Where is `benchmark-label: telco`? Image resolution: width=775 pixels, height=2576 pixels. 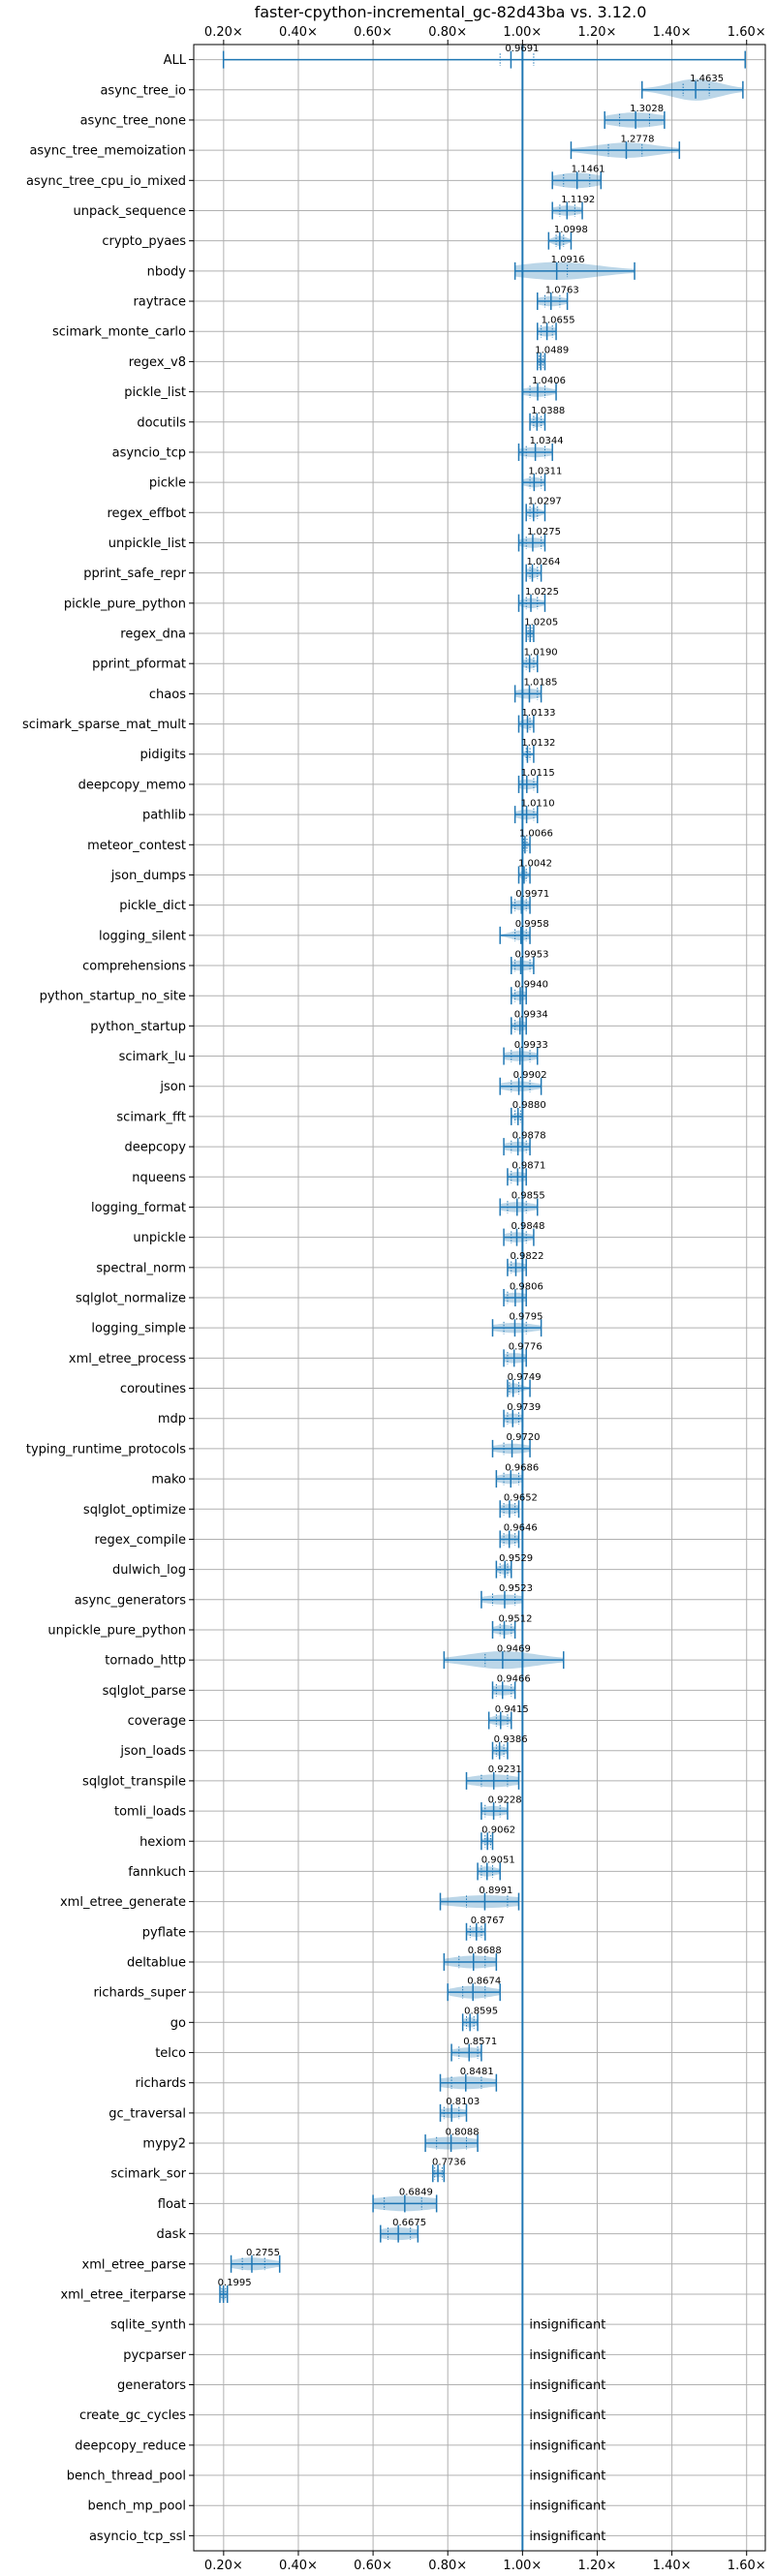
benchmark-label: telco is located at coordinates (170, 2053).